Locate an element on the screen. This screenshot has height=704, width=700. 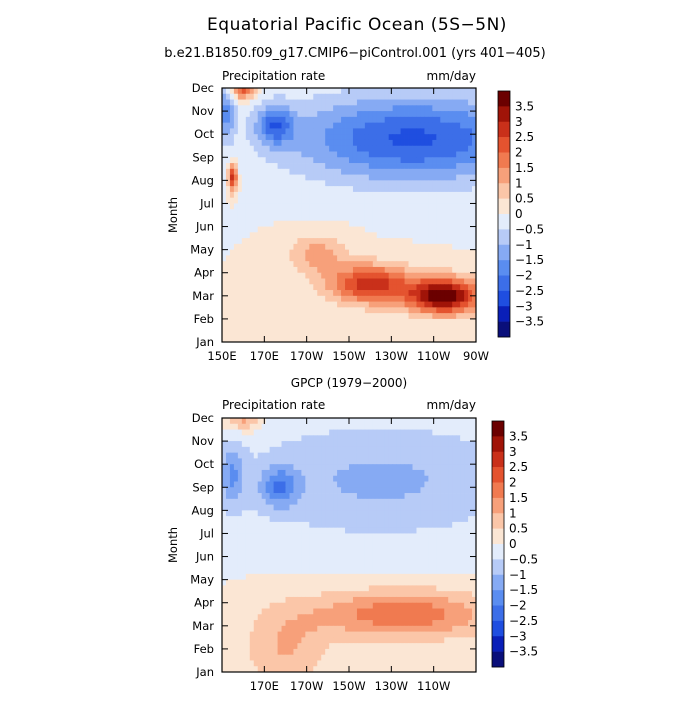
panel-model-colorbar-swatch is located at coordinates (504, 268).